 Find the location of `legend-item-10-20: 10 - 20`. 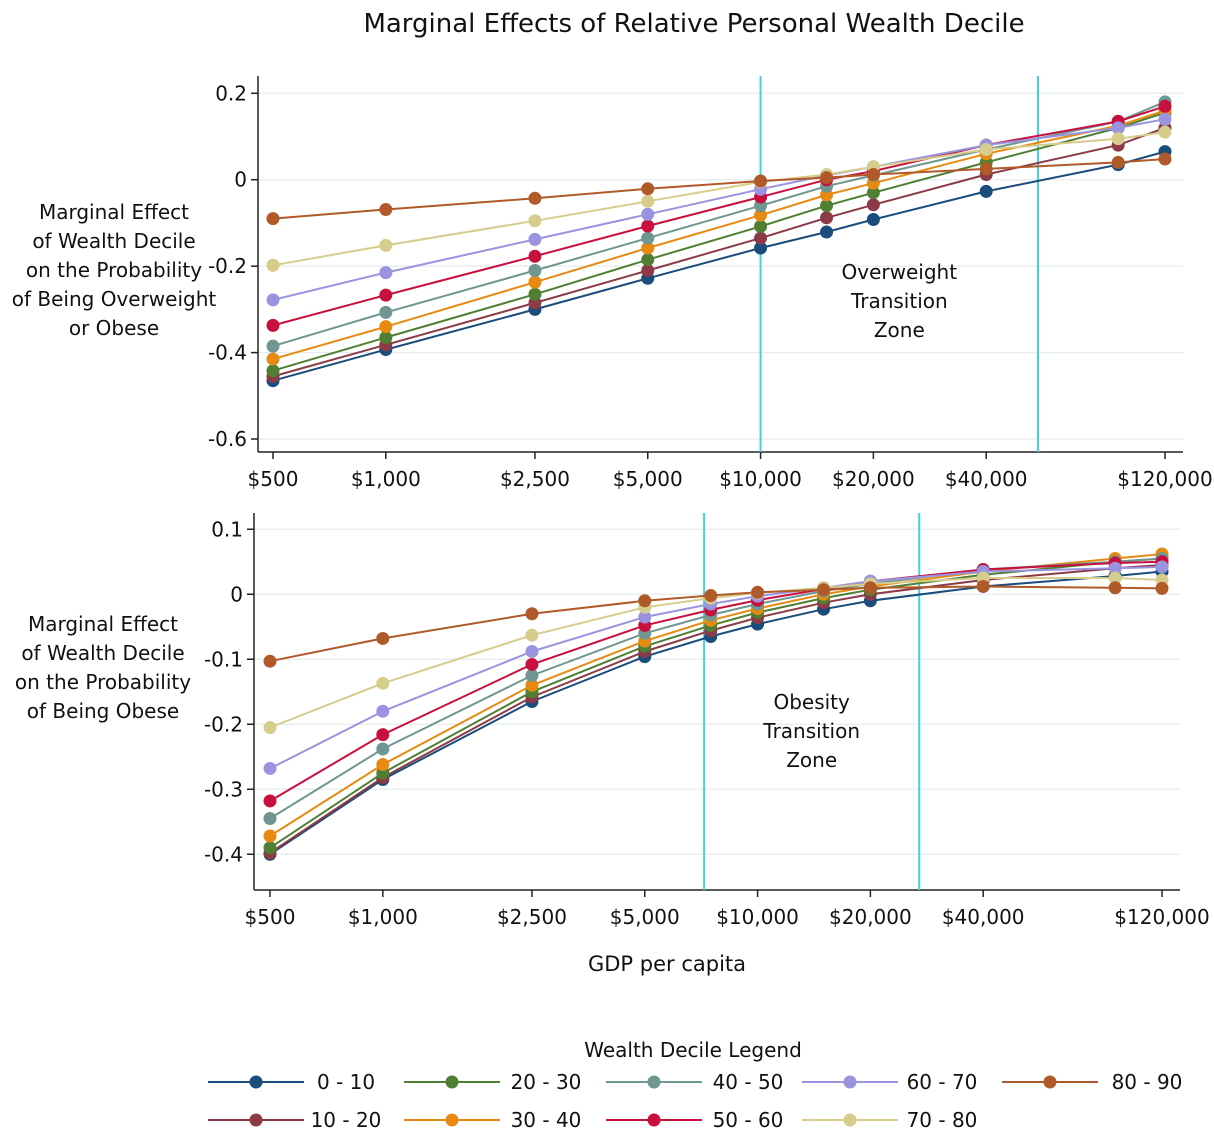

legend-item-10-20: 10 - 20 is located at coordinates (294, 1120).